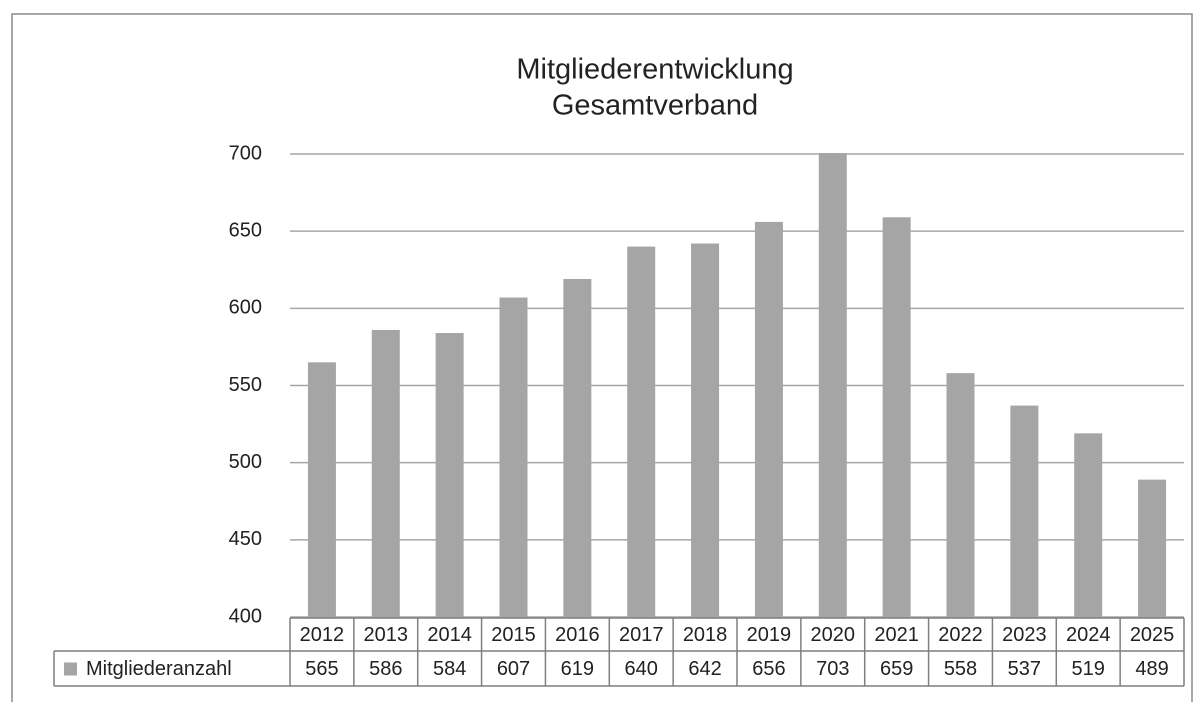 The width and height of the screenshot is (1204, 702). Describe the element at coordinates (245, 539) in the screenshot. I see `y-tick-label: 450` at that location.